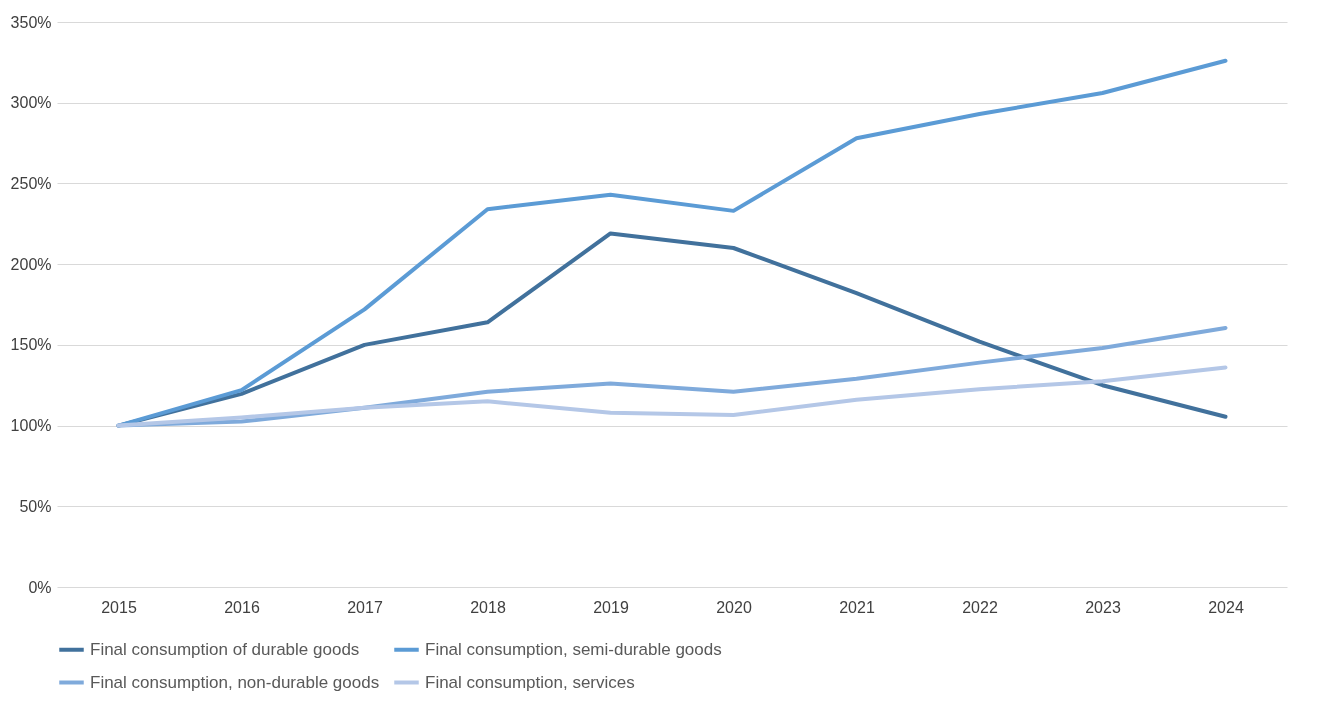  Describe the element at coordinates (530, 682) in the screenshot. I see `legend-label: Final consumption, services` at that location.